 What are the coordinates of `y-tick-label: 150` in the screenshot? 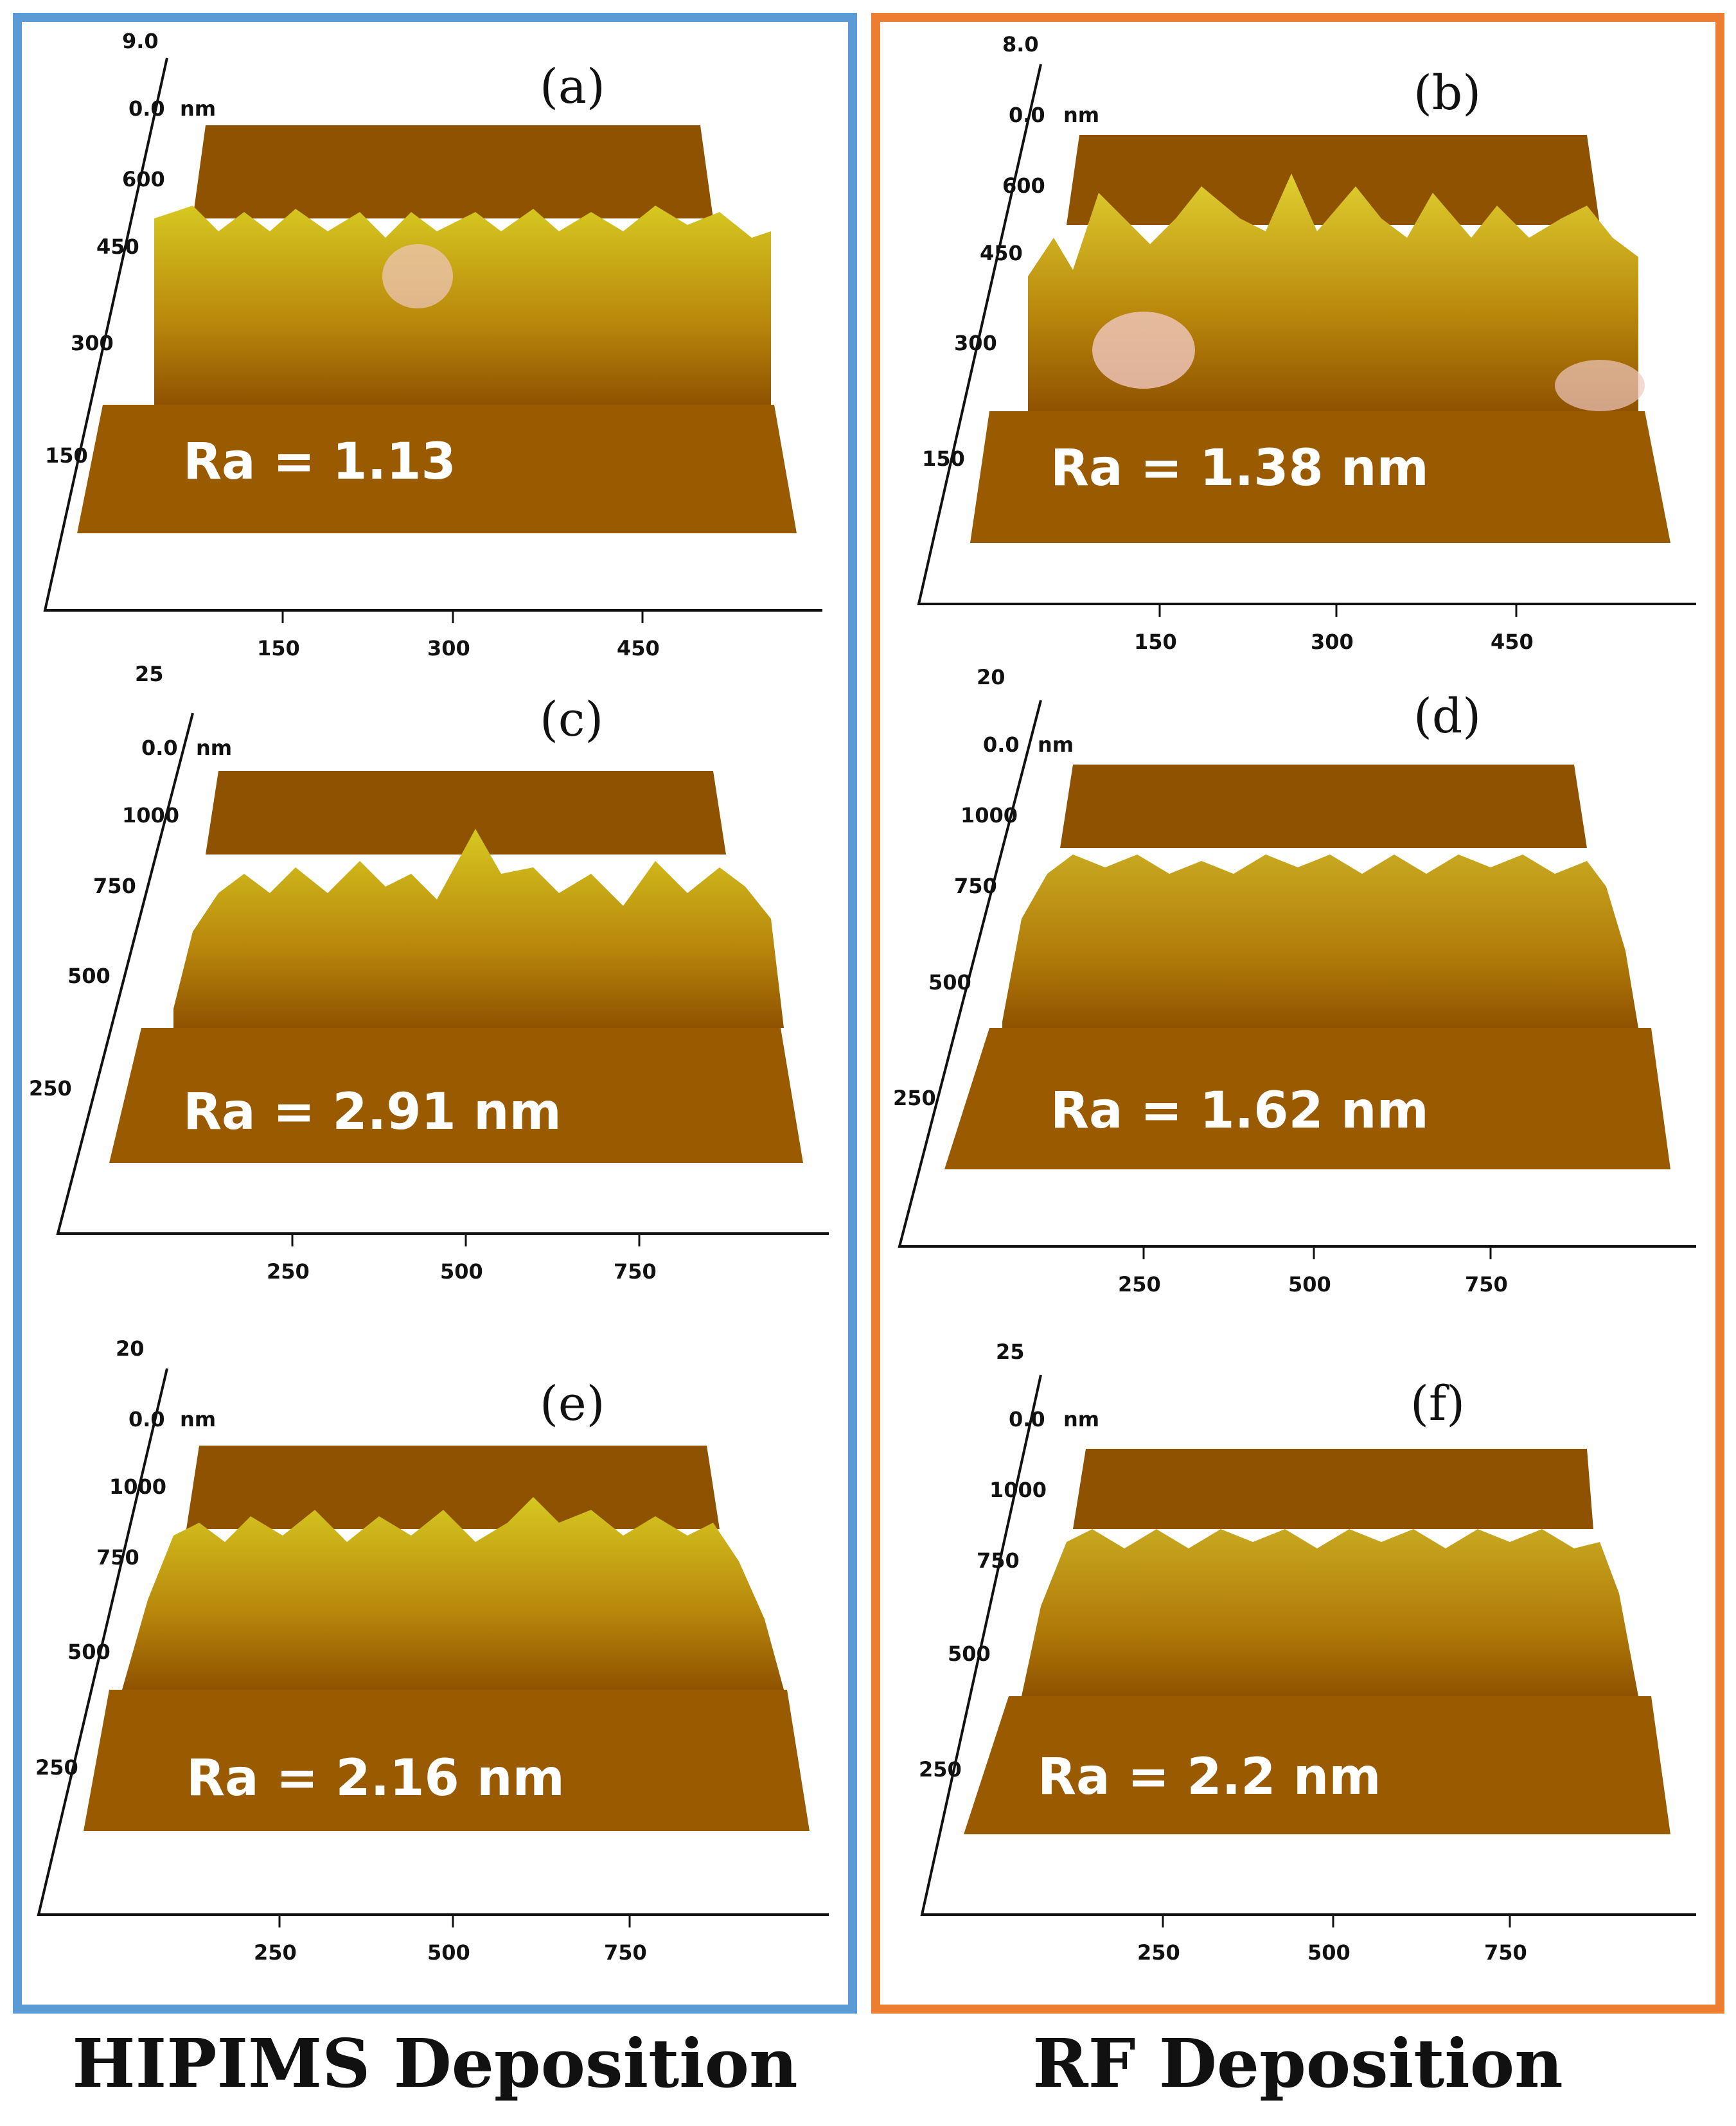 It's located at (66, 456).